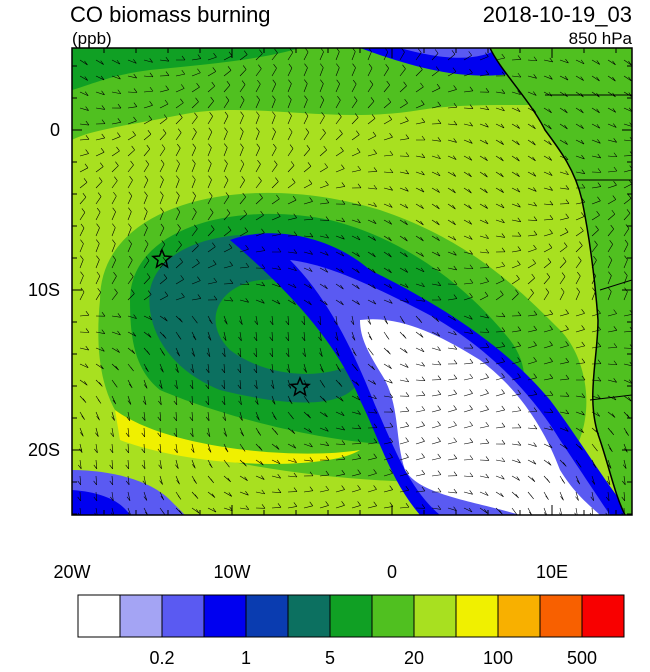 Image resolution: width=650 pixels, height=672 pixels. I want to click on colorbar-label: 100, so click(498, 657).